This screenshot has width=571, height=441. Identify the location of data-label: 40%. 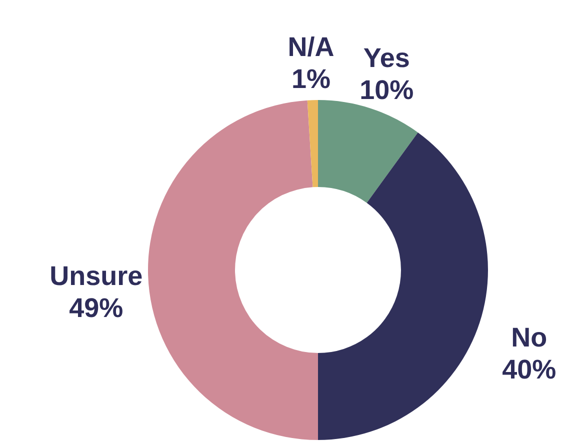
(529, 369).